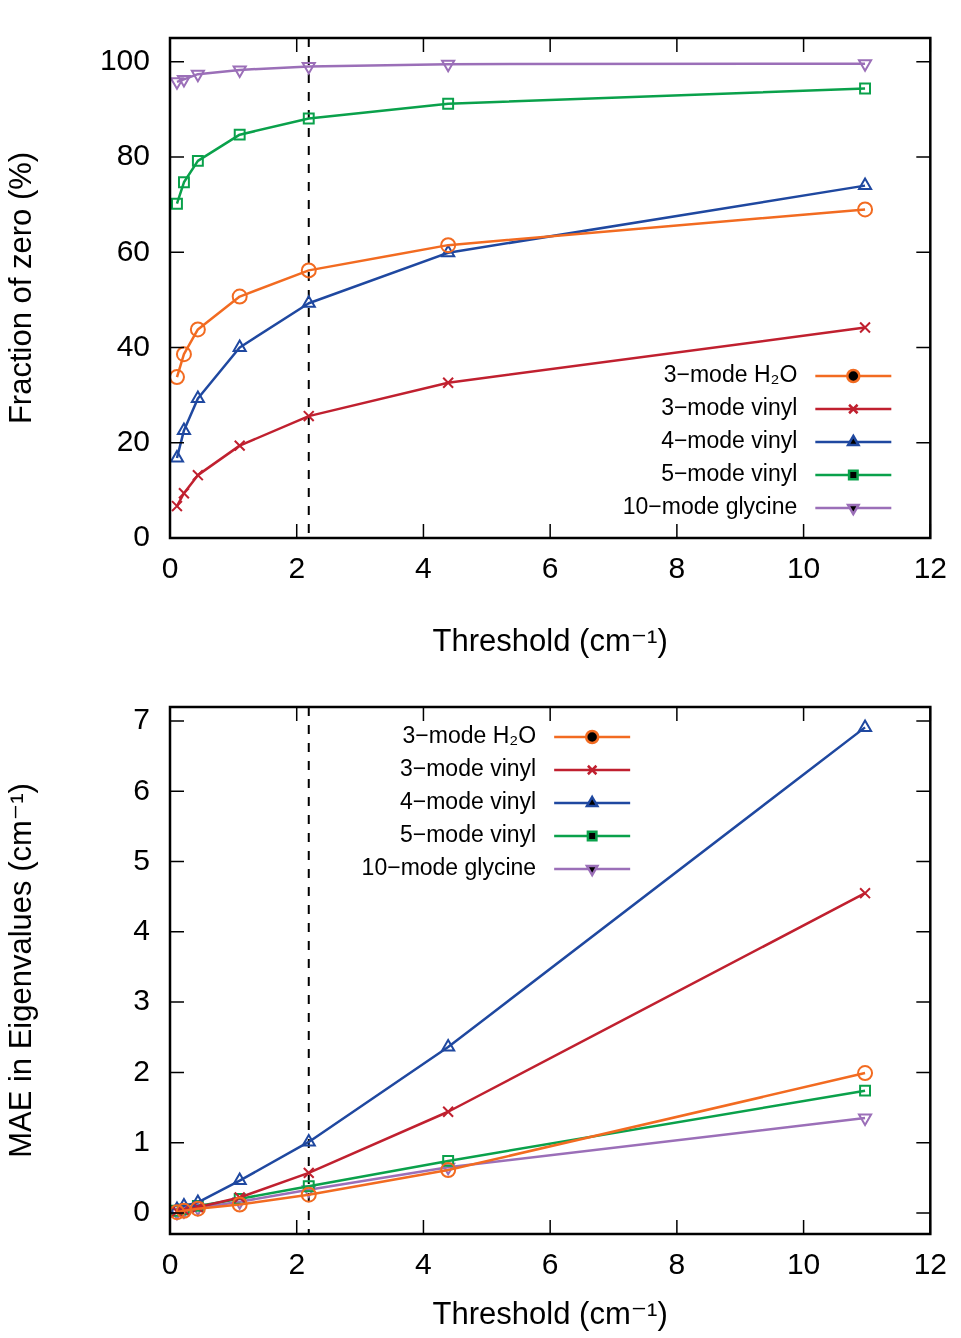 This screenshot has height=1338, width=961. Describe the element at coordinates (133, 250) in the screenshot. I see `y-tick-label: 60` at that location.